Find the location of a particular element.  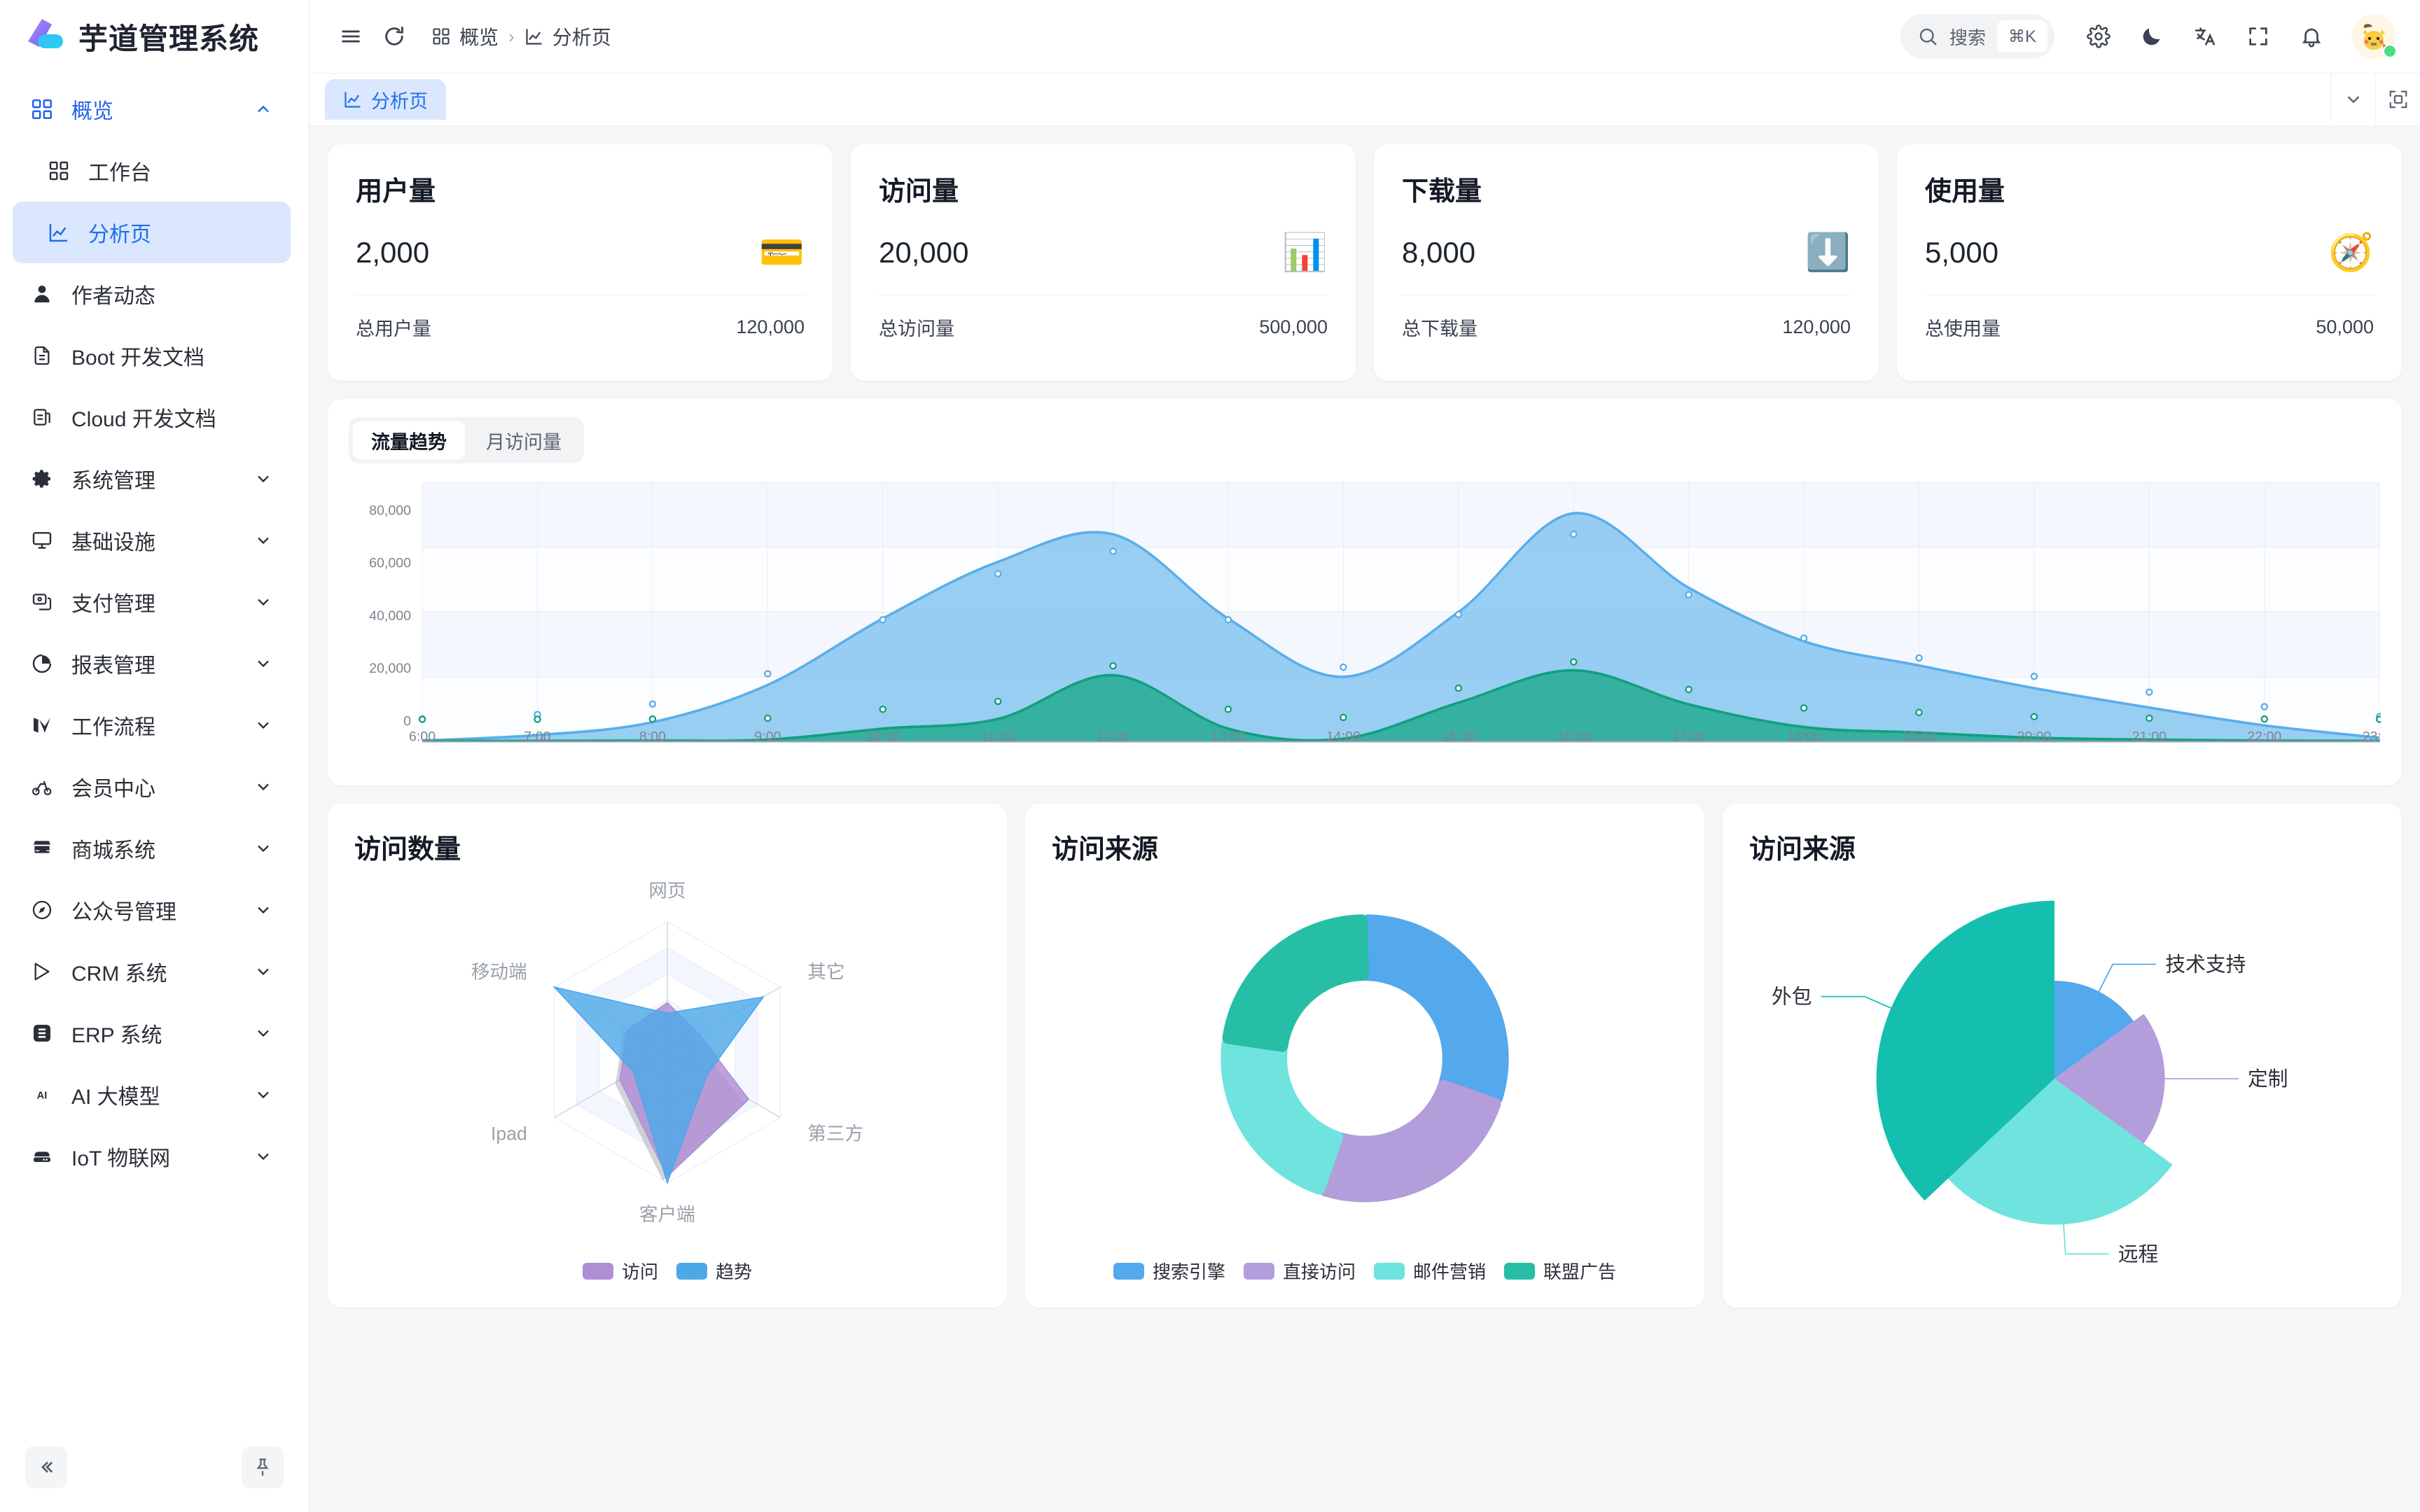

legend-item-visit: 访问 is located at coordinates (620, 1271).